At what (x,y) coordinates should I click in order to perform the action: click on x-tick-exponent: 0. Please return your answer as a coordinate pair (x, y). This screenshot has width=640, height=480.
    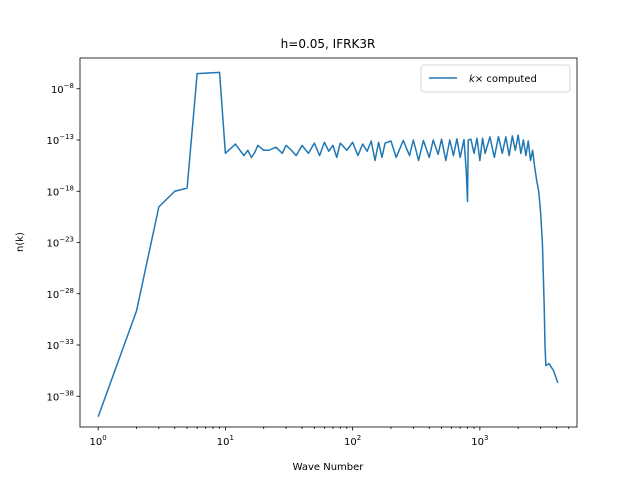
    Looking at the image, I should click on (104, 438).